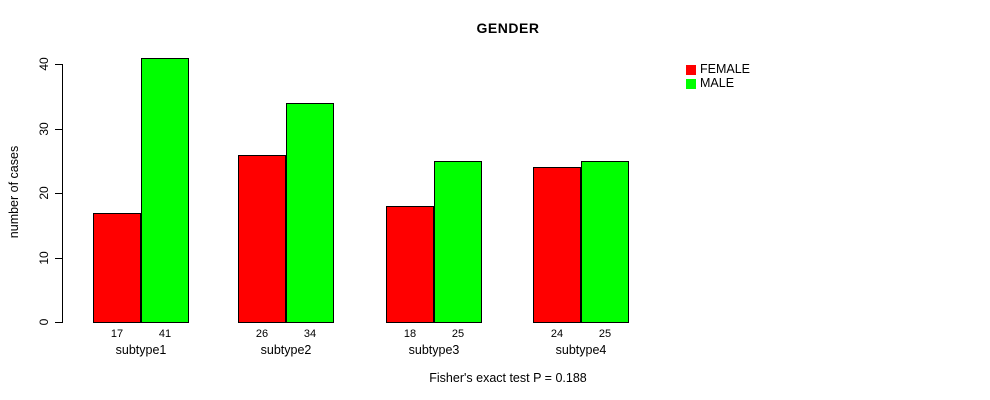 This screenshot has height=400, width=990. What do you see at coordinates (605, 242) in the screenshot?
I see `bar-subtype4-male` at bounding box center [605, 242].